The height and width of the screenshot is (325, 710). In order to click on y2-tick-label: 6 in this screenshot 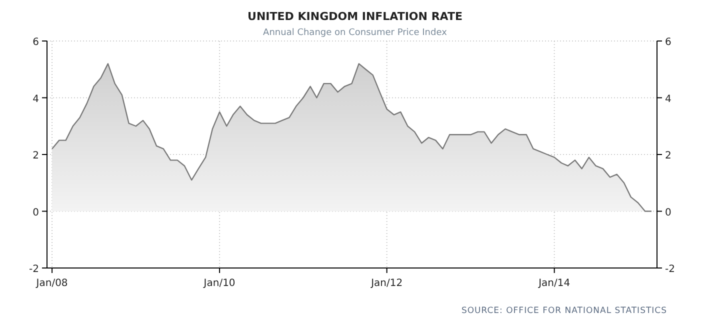, I will do `click(668, 42)`.